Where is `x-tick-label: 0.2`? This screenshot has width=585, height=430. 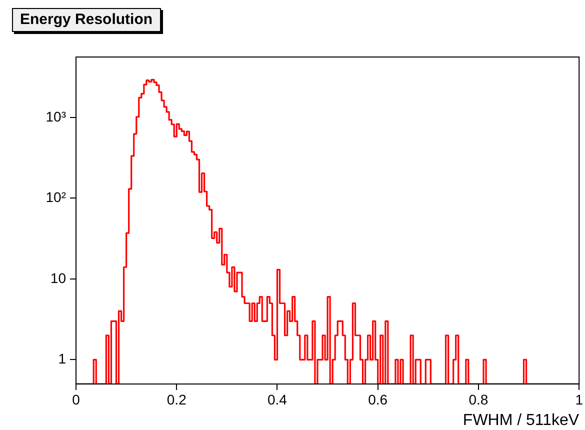 x-tick-label: 0.2 is located at coordinates (176, 399).